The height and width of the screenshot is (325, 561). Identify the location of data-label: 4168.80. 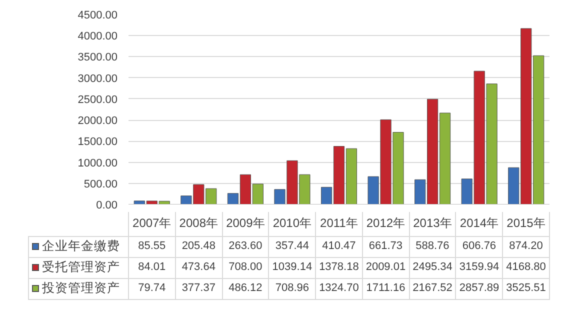
(526, 267).